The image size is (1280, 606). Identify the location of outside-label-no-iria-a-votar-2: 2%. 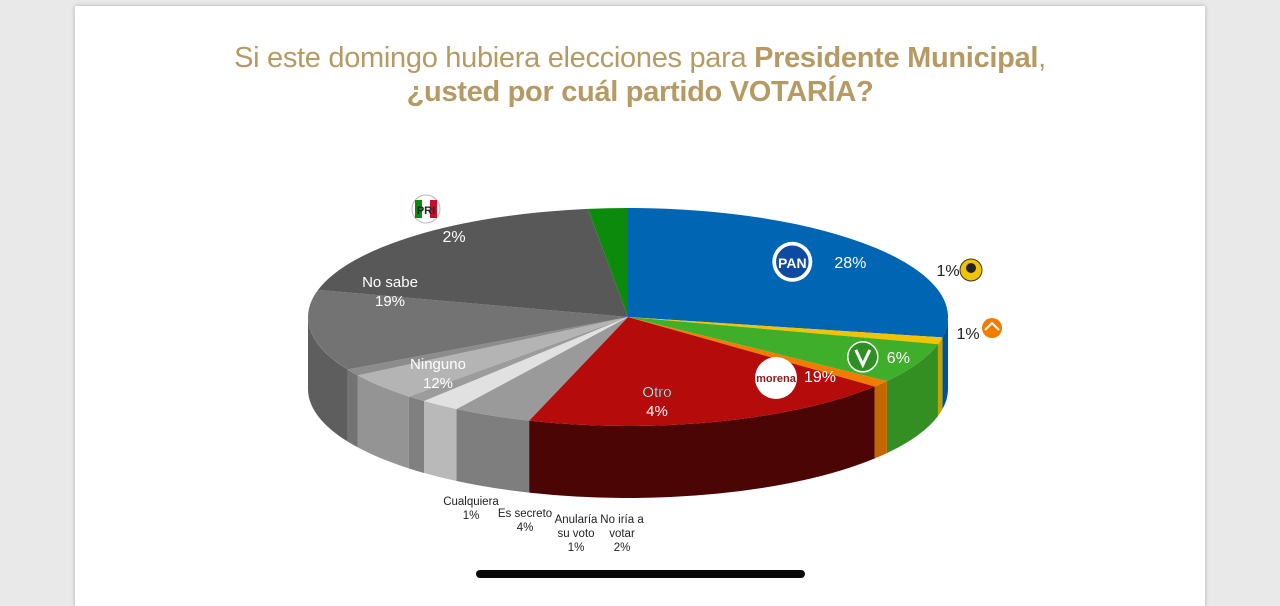
(622, 548).